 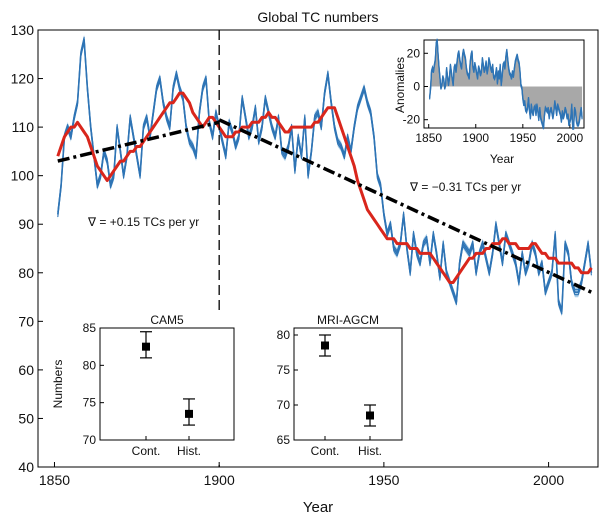 What do you see at coordinates (23, 30) in the screenshot?
I see `y-tick-label: 130` at bounding box center [23, 30].